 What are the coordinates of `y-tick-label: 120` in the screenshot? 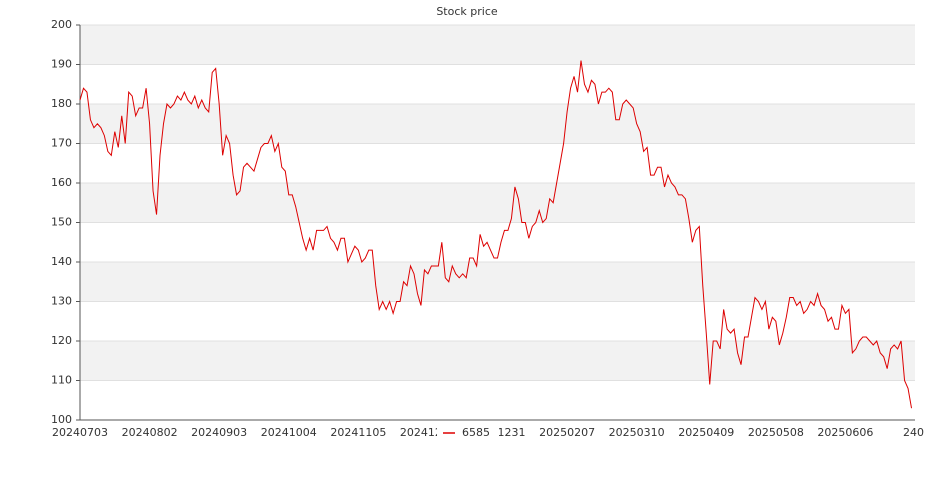 It's located at (61, 340).